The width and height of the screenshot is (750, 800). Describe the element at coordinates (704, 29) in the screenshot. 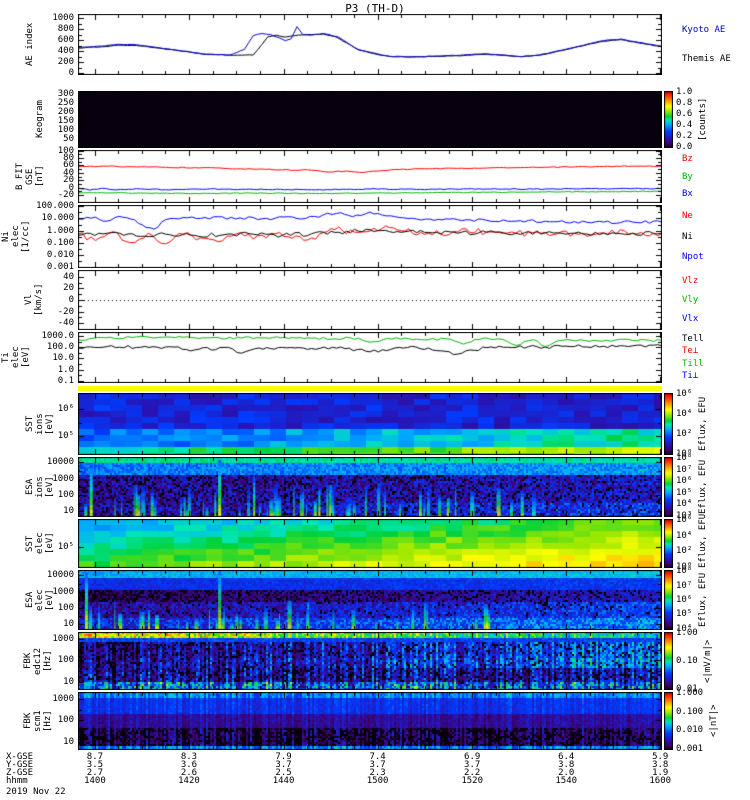

I see `legend-kyoto-ae: Kyoto AE` at that location.